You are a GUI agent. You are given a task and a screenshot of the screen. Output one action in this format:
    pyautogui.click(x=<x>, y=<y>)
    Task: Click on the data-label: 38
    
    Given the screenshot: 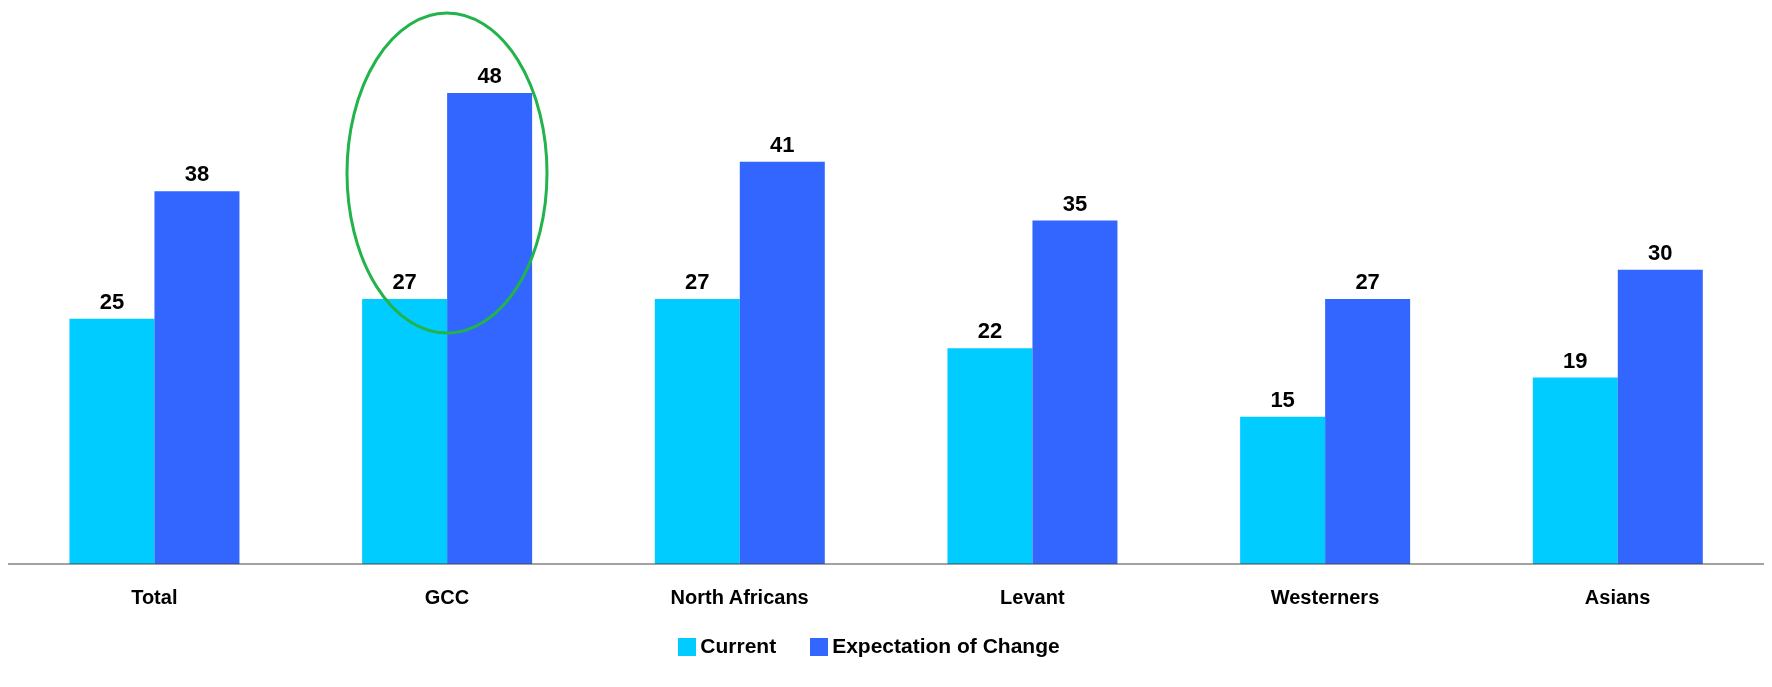 What is the action you would take?
    pyautogui.click(x=197, y=174)
    